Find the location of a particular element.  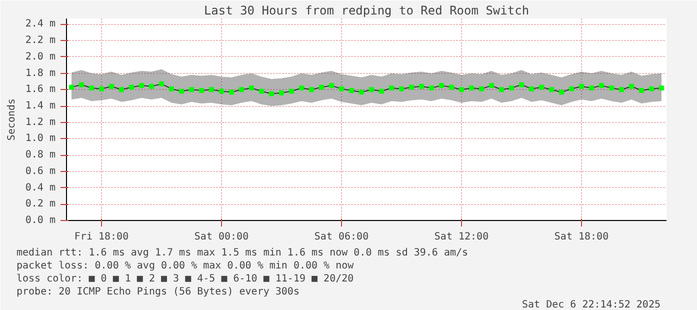

y-tick-label: 2.4 m is located at coordinates (40, 24).